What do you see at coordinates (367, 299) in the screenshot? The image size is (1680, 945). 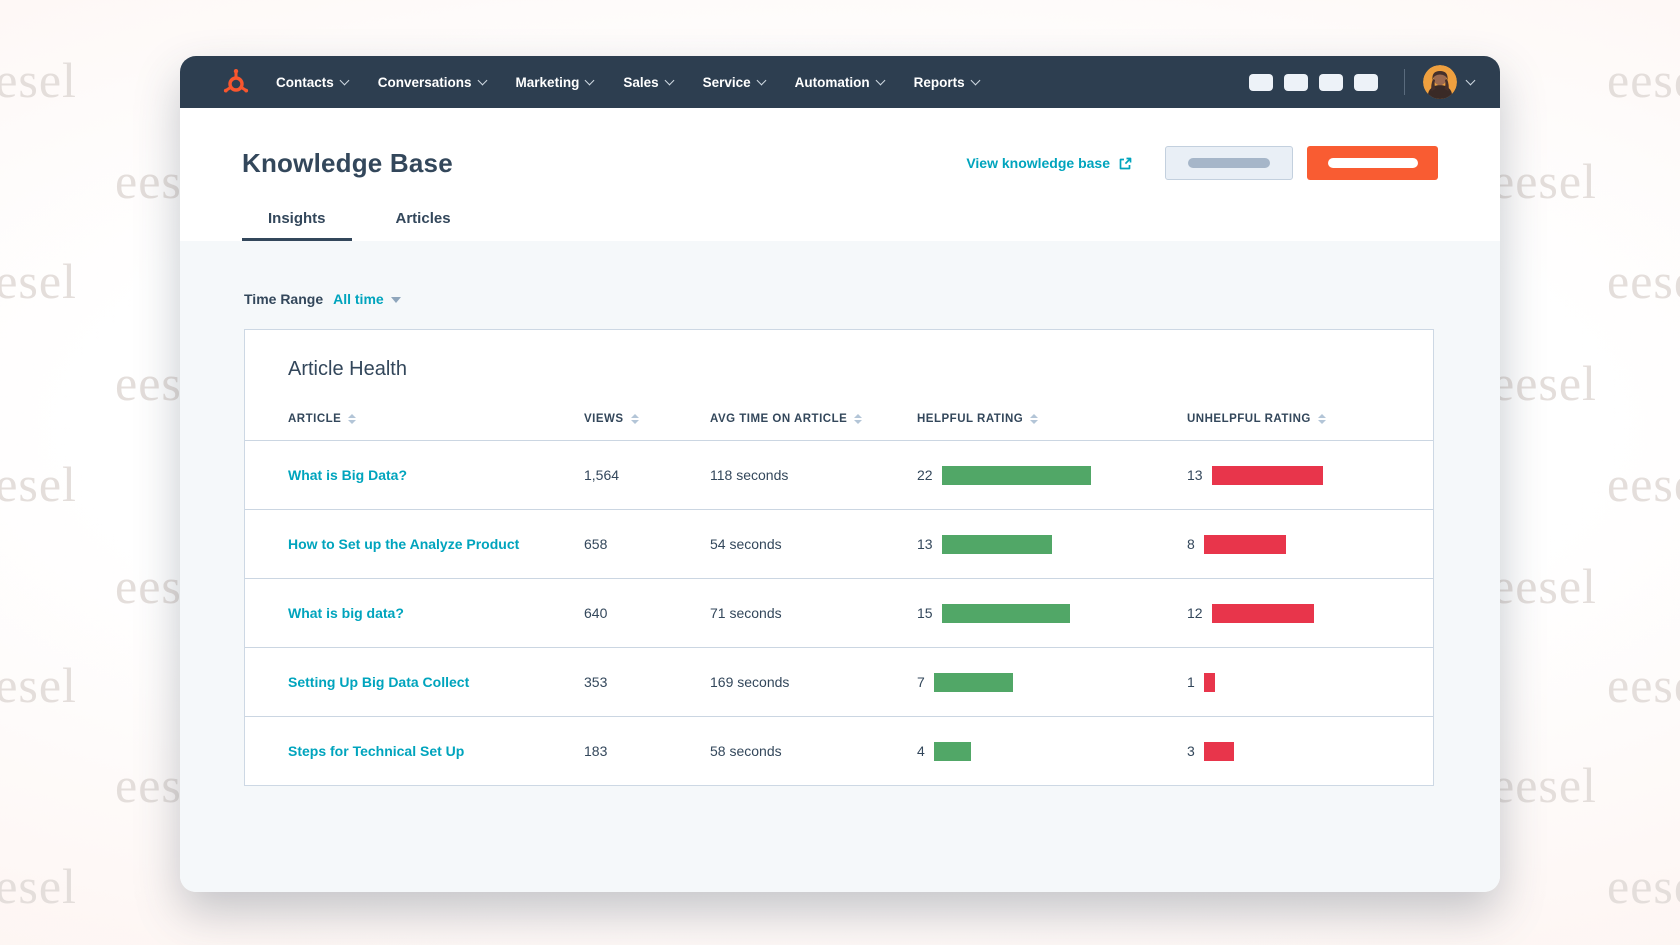 I see `time-range-dropdown: All time` at bounding box center [367, 299].